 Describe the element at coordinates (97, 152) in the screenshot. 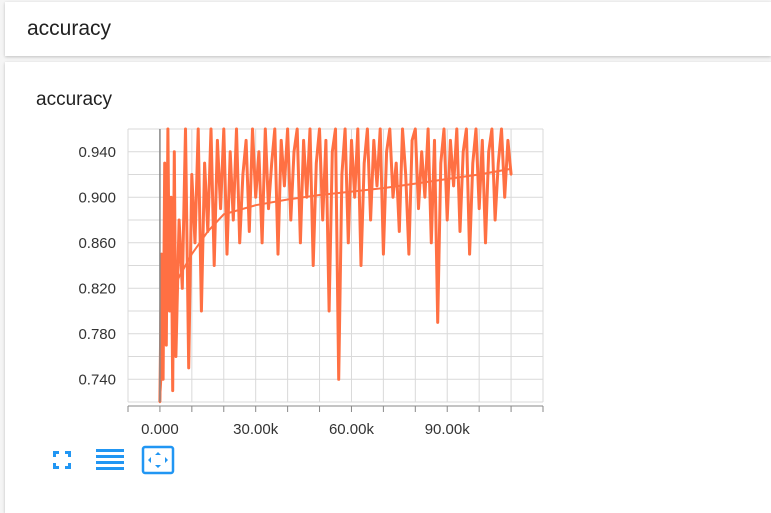

I see `y-tick-label: 0.940` at that location.